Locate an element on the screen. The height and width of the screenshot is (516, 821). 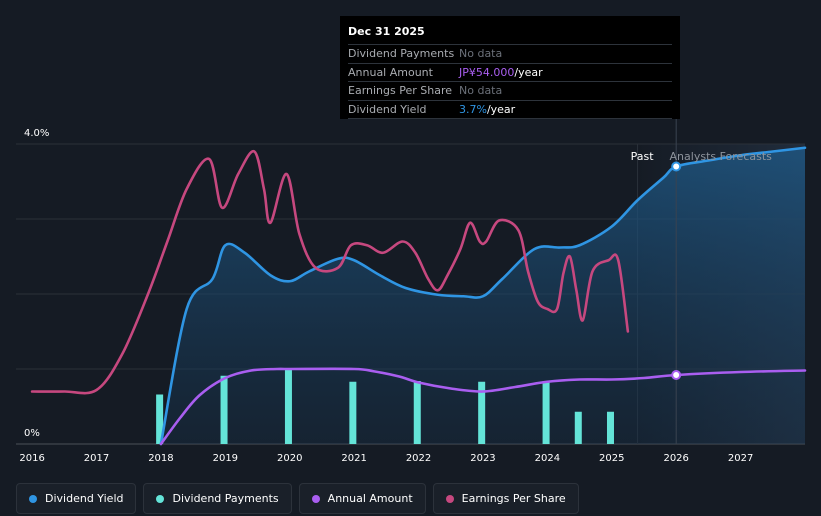
x-tick-label: 2021 is located at coordinates (353, 458).